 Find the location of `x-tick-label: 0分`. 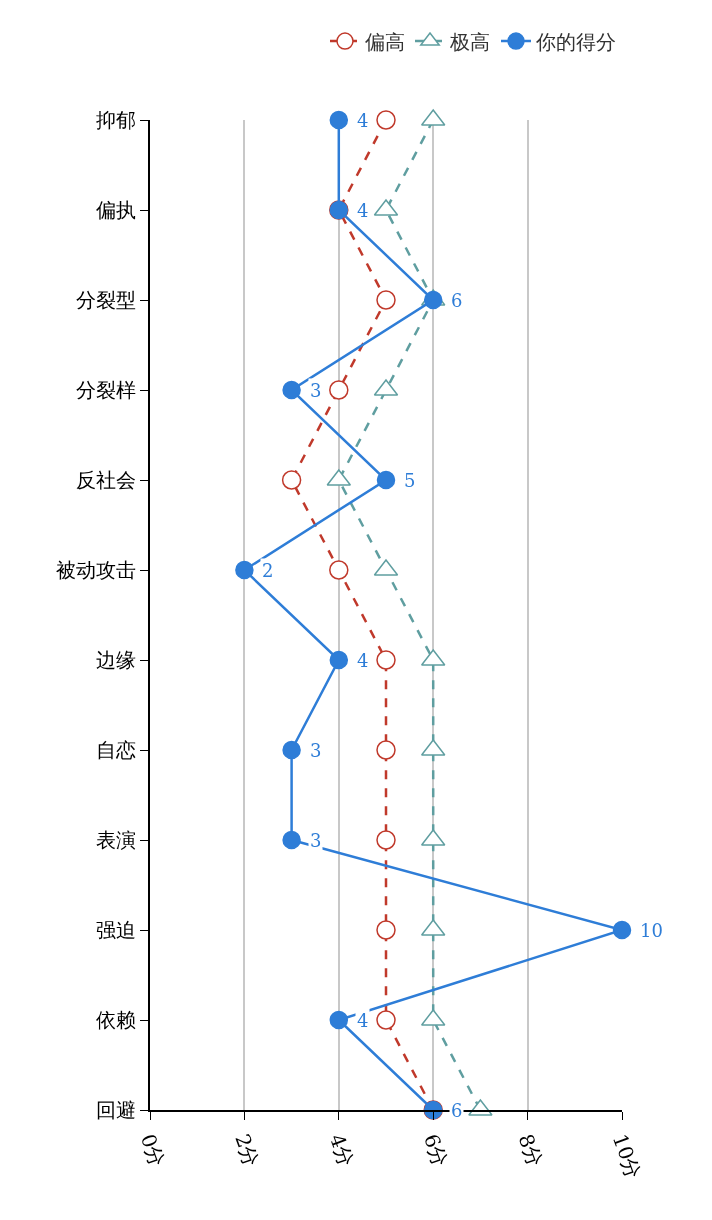

x-tick-label: 0分 is located at coordinates (152, 1150).